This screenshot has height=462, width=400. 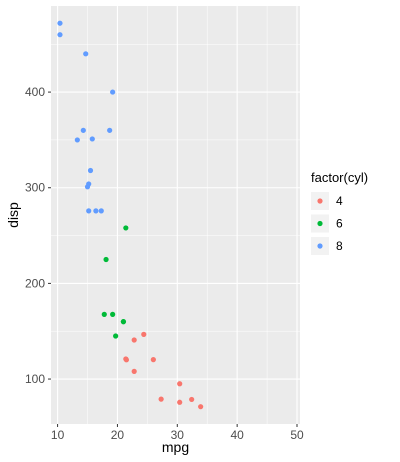 I want to click on x-tick-label: 10, so click(x=58, y=435).